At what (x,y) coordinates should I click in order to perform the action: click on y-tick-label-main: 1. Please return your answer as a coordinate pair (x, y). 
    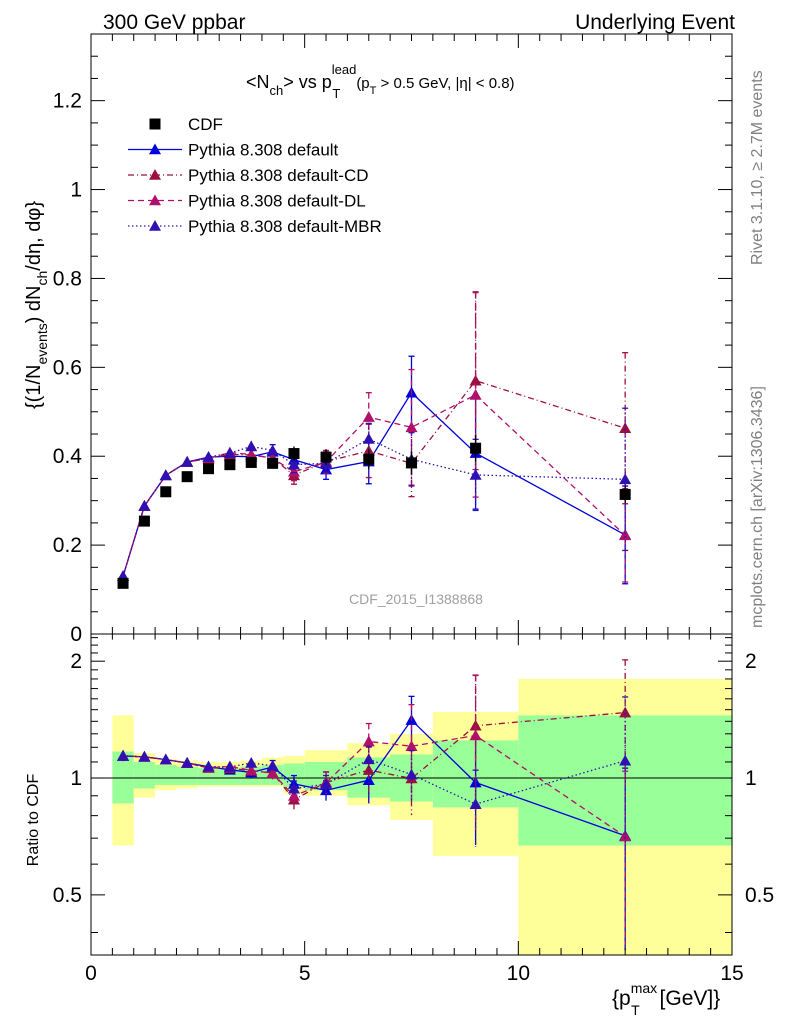
    Looking at the image, I should click on (76, 190).